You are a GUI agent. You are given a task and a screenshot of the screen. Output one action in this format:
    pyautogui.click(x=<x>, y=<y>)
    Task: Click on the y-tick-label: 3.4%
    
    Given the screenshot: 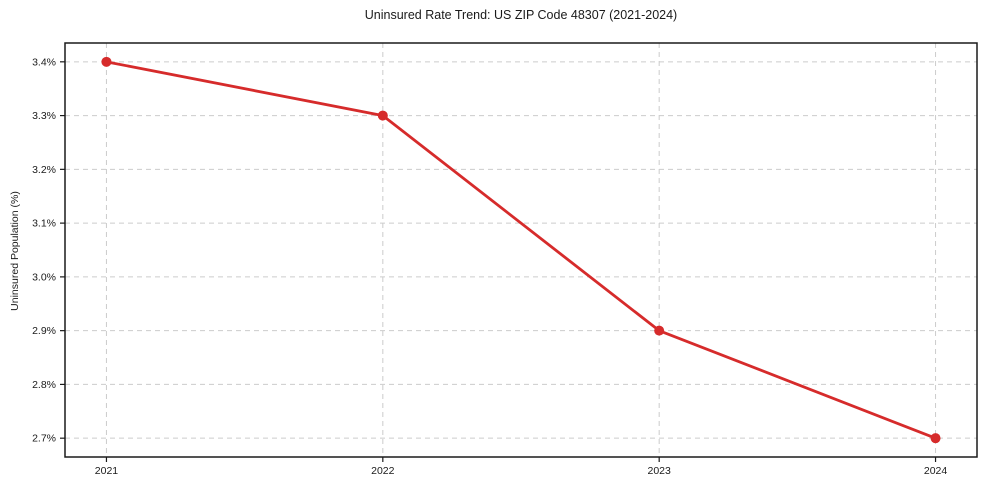 What is the action you would take?
    pyautogui.click(x=44, y=62)
    